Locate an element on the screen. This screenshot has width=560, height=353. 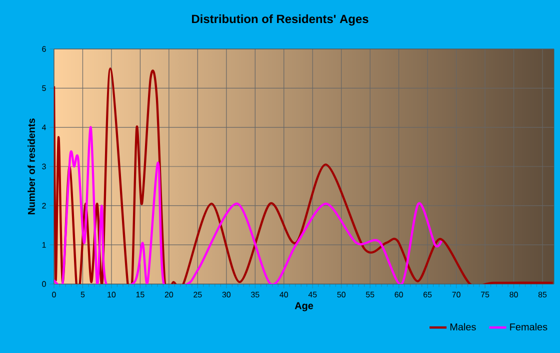
x-axis-title: Age is located at coordinates (304, 307).